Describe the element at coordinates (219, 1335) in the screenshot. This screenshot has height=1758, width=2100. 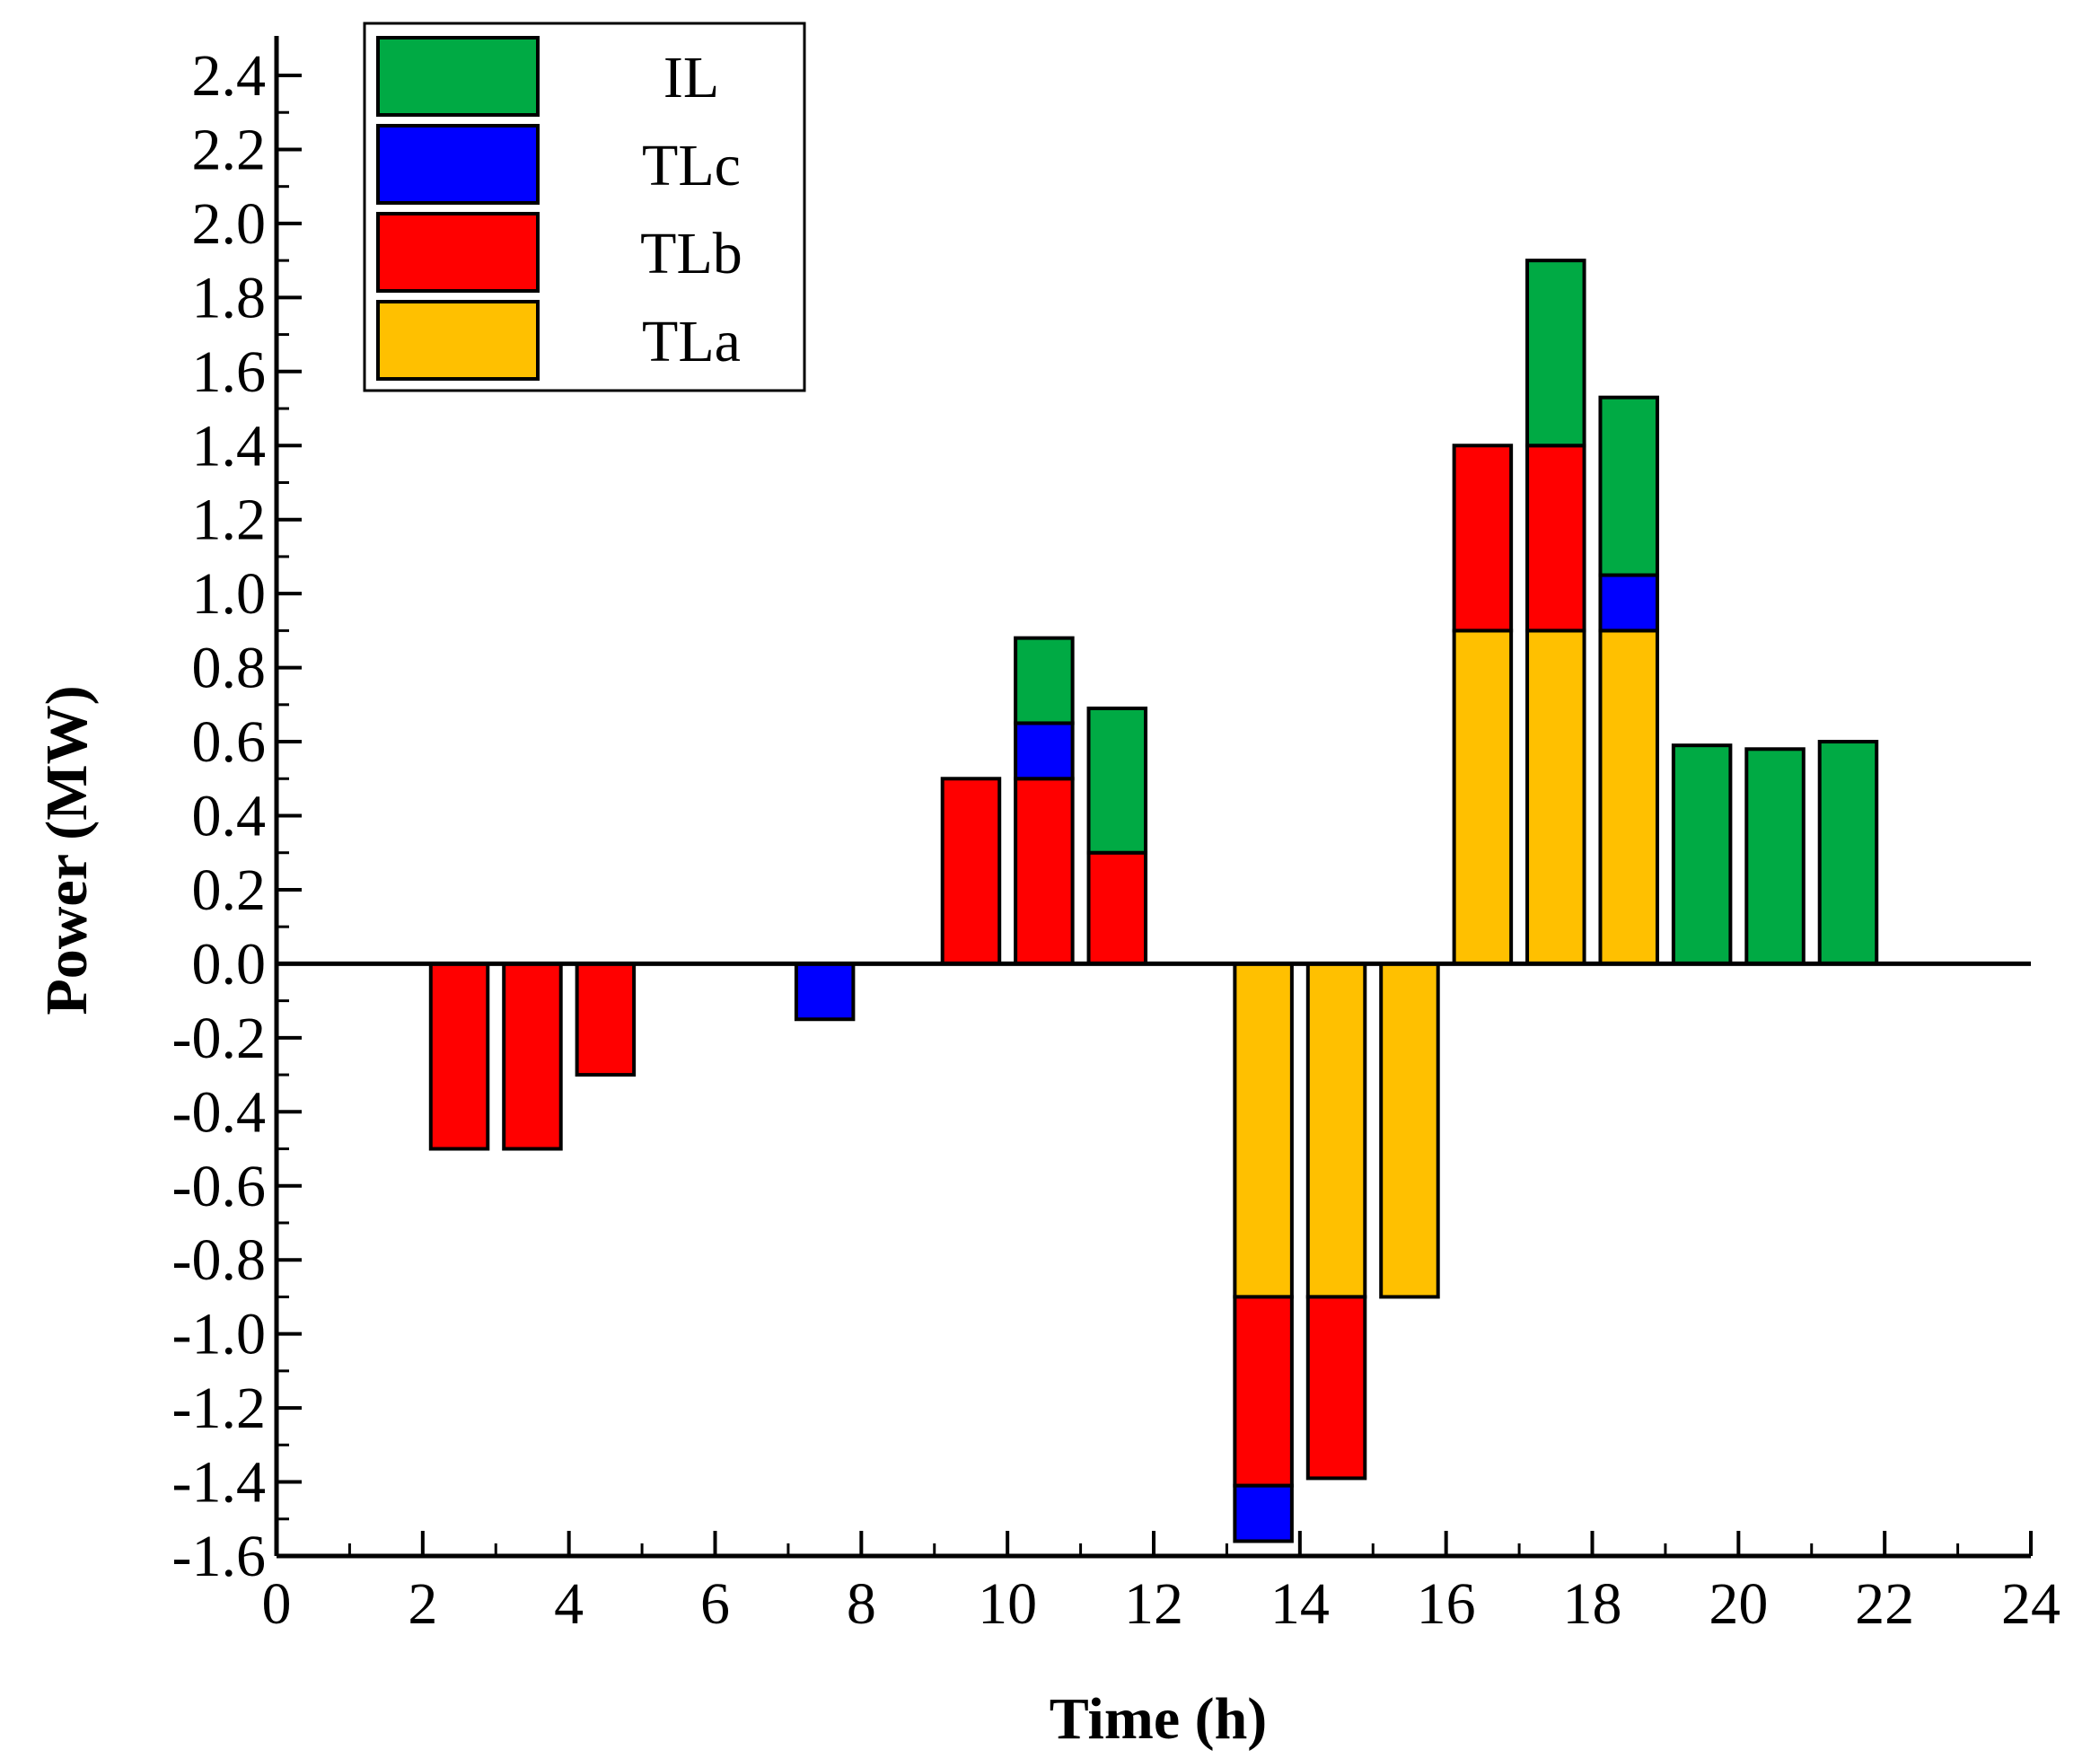
I see `y-tick-label: -1.0` at that location.